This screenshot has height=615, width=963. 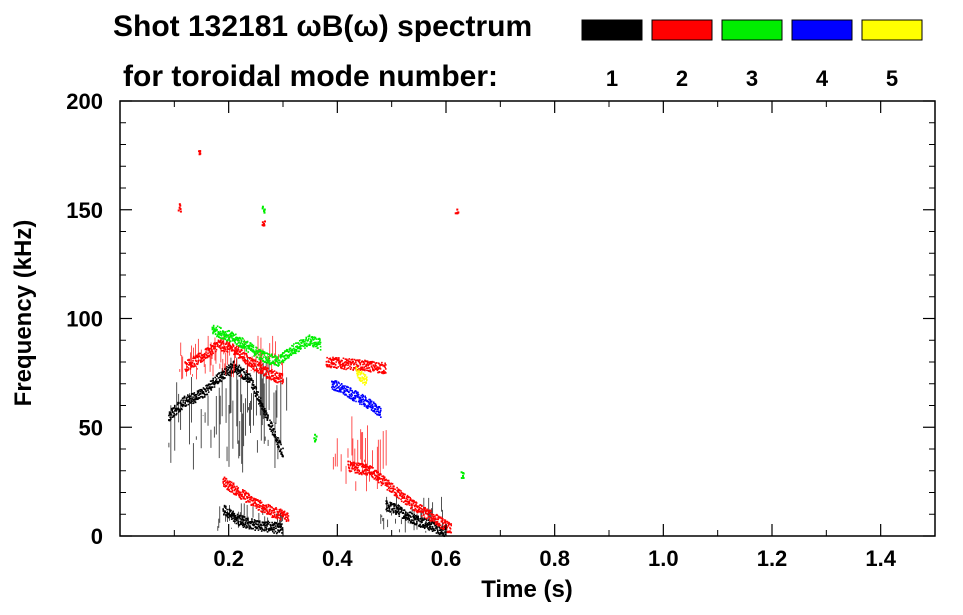 I want to click on x-axis-label: Time (s), so click(x=527, y=589).